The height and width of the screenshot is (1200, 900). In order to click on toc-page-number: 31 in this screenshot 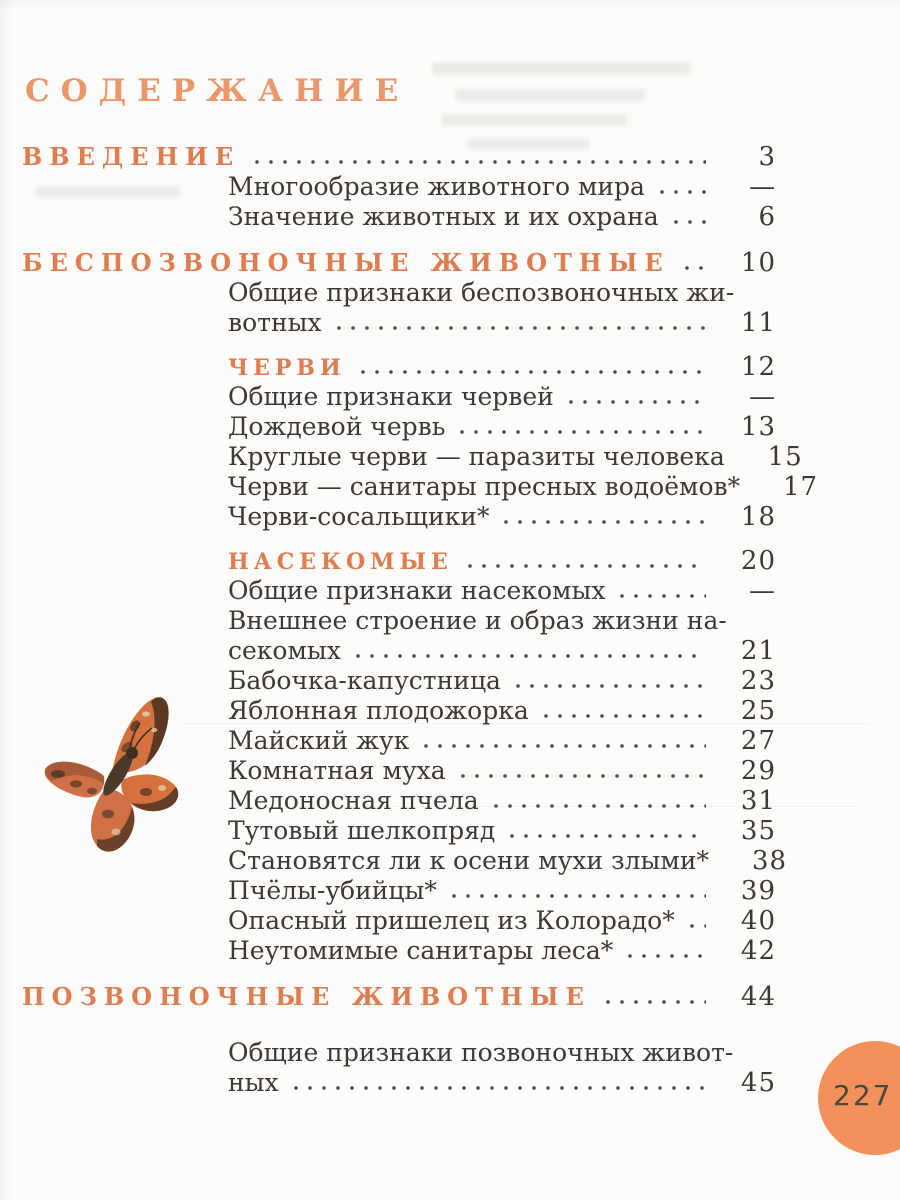, I will do `click(758, 801)`.